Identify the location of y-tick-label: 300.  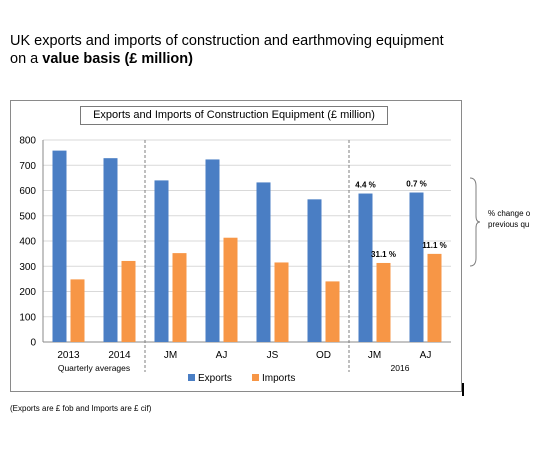
(27, 267).